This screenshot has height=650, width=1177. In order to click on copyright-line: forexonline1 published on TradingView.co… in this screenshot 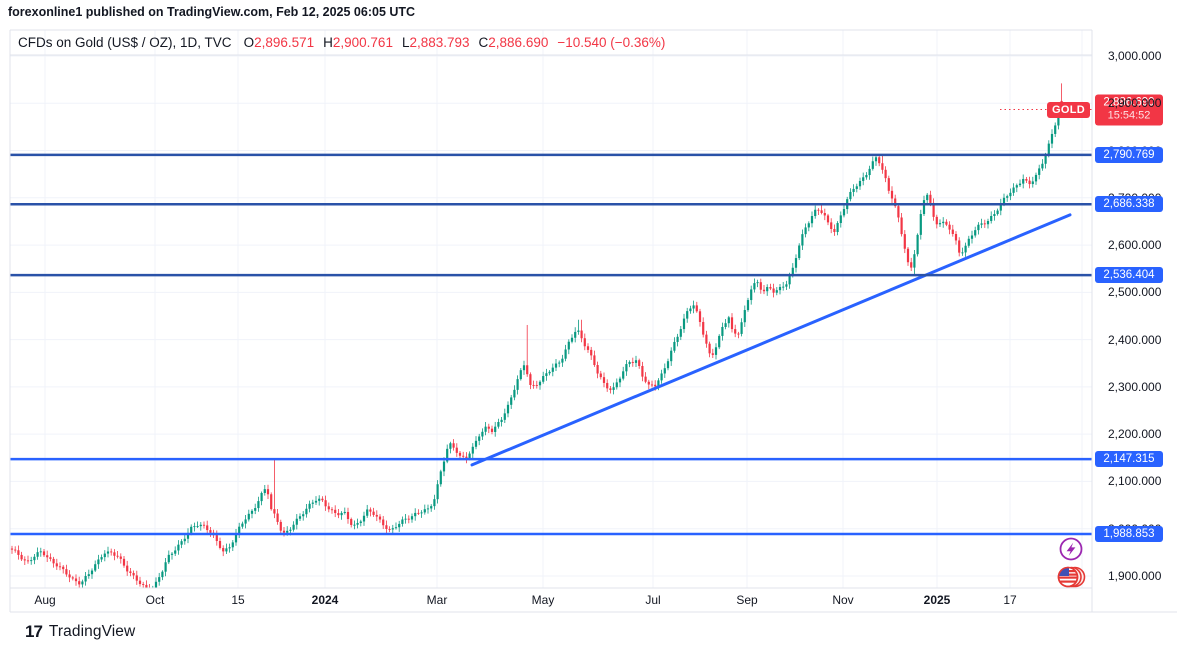, I will do `click(212, 12)`.